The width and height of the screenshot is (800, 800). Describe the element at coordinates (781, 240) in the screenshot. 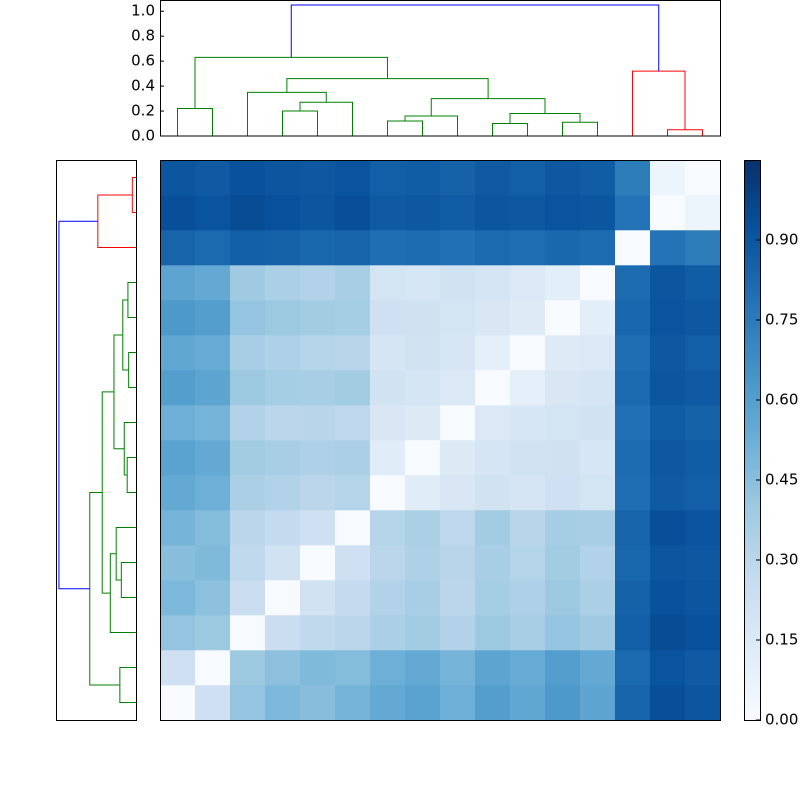

I see `colorbar-tick-label: 0.90` at that location.